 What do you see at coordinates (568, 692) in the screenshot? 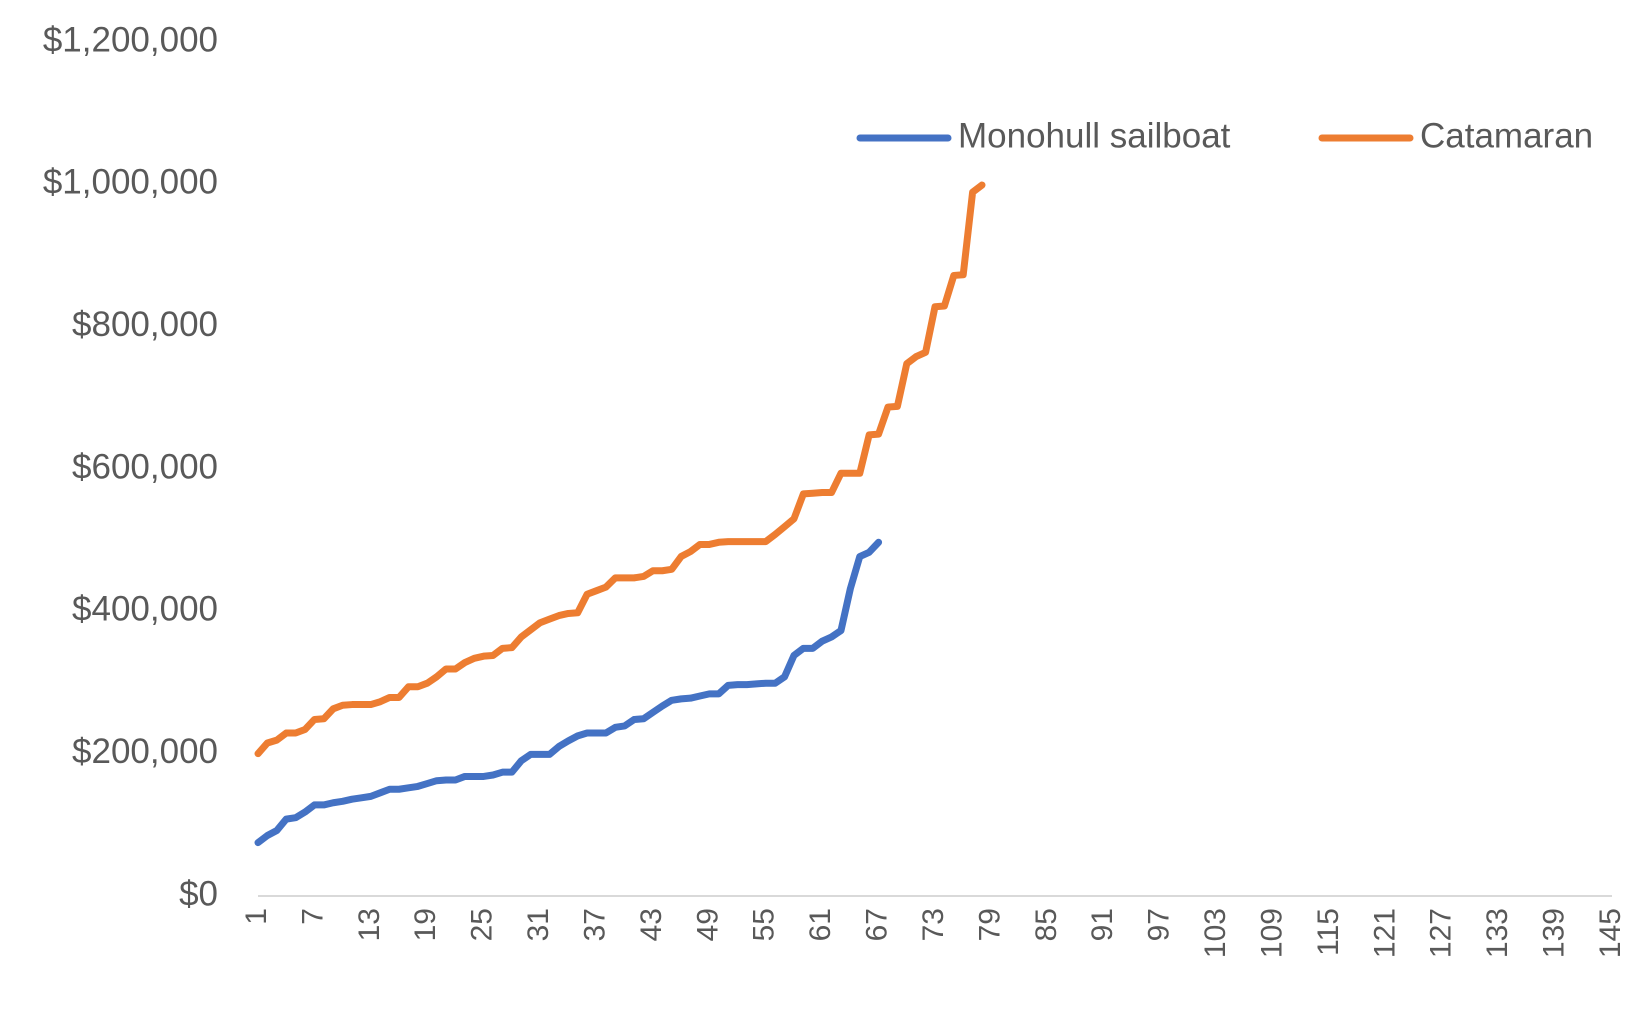
I see `series-line-monohull-sailboat` at bounding box center [568, 692].